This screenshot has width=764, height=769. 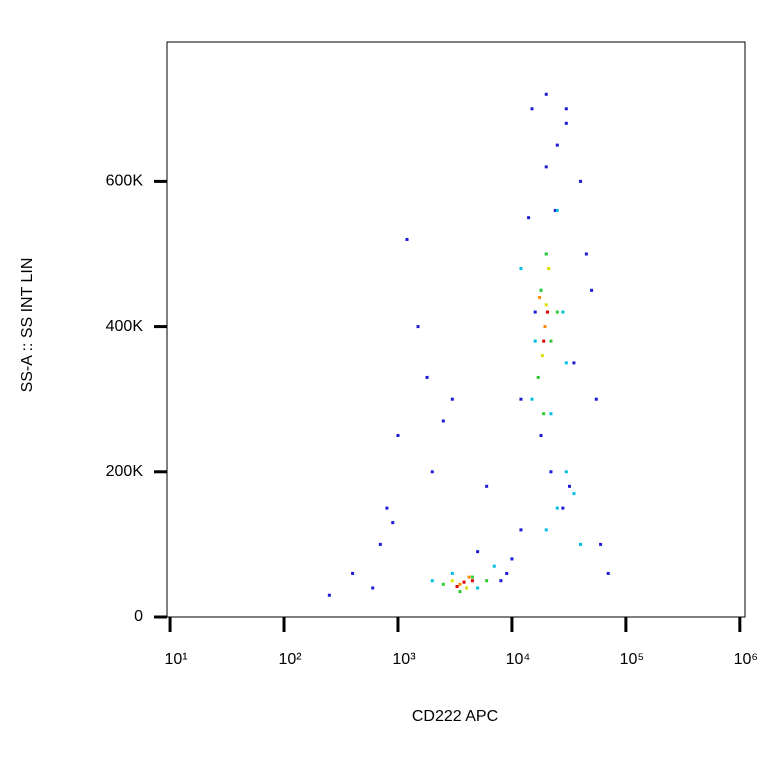 What do you see at coordinates (290, 659) in the screenshot?
I see `x-tick-label: 10²` at bounding box center [290, 659].